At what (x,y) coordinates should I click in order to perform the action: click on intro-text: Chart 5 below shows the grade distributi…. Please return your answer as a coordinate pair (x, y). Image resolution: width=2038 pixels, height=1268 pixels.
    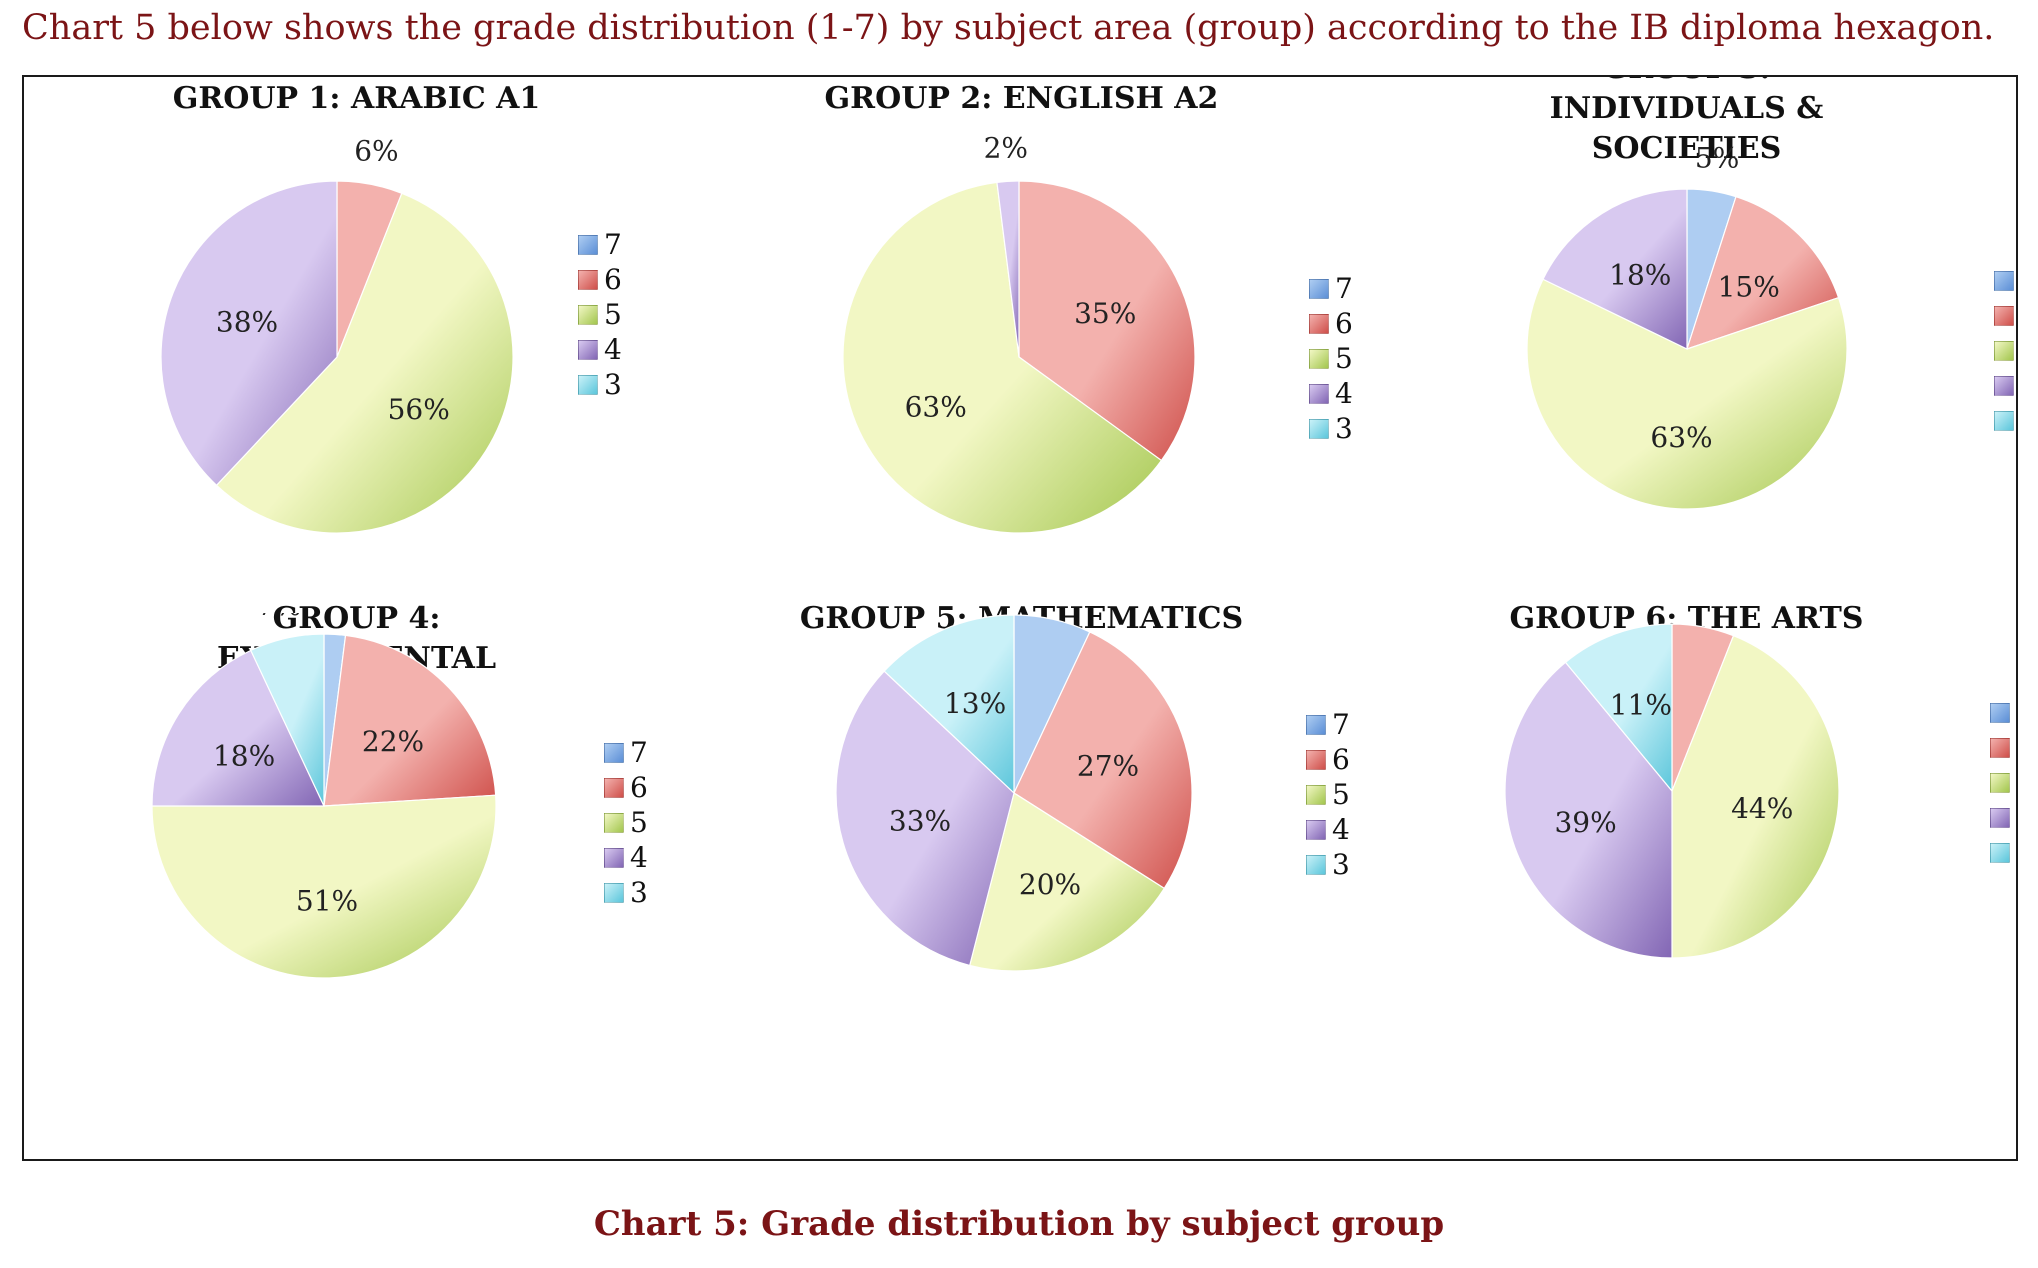
    Looking at the image, I should click on (1008, 28).